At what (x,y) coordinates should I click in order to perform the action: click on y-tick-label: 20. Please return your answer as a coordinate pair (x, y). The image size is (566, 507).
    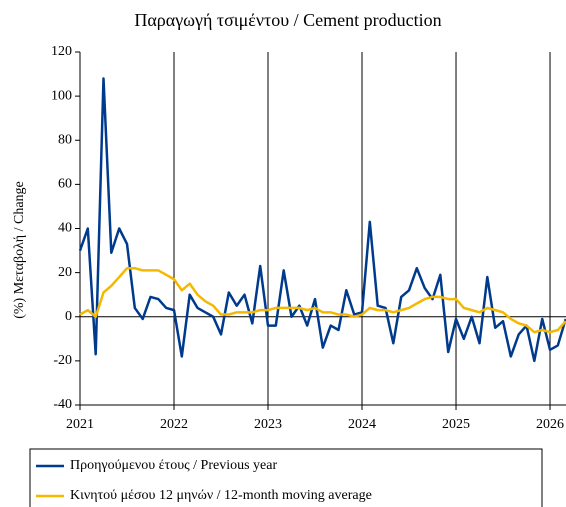
    Looking at the image, I should click on (65, 272).